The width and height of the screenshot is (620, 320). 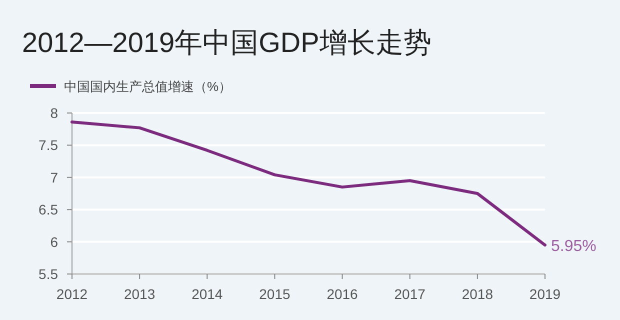 I want to click on x-tick-label: 2012, so click(x=72, y=294).